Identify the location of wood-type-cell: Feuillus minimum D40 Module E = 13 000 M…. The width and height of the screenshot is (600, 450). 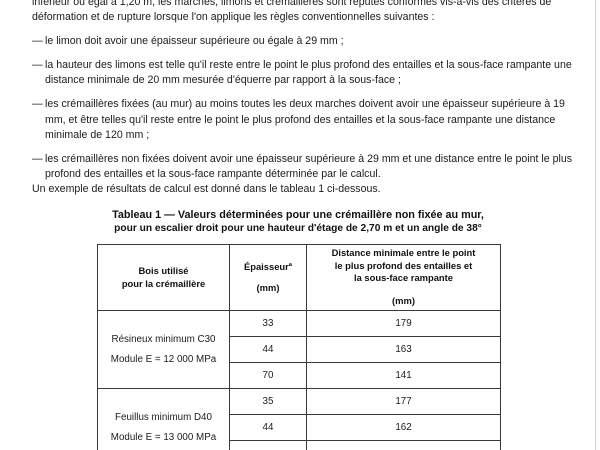
(163, 419).